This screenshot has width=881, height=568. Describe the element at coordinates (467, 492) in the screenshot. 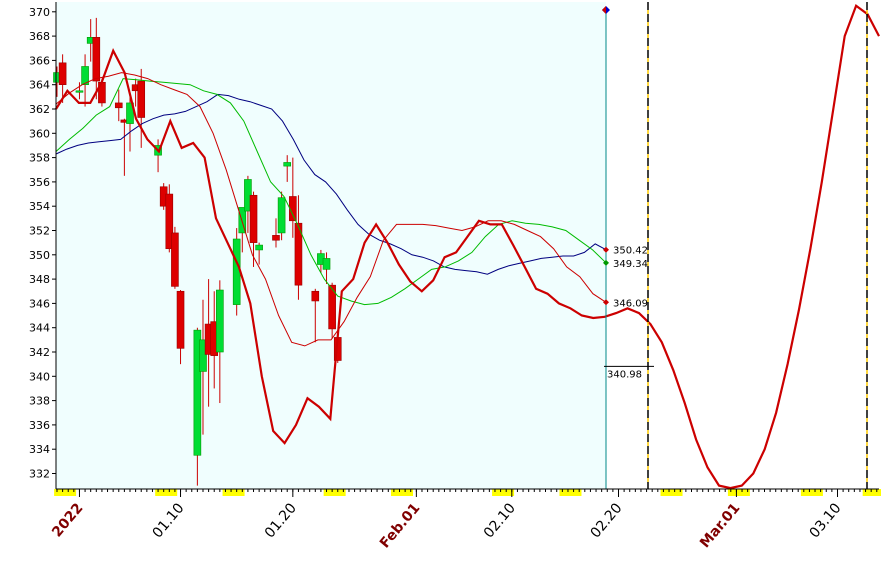

I see `weekend-markers` at that location.